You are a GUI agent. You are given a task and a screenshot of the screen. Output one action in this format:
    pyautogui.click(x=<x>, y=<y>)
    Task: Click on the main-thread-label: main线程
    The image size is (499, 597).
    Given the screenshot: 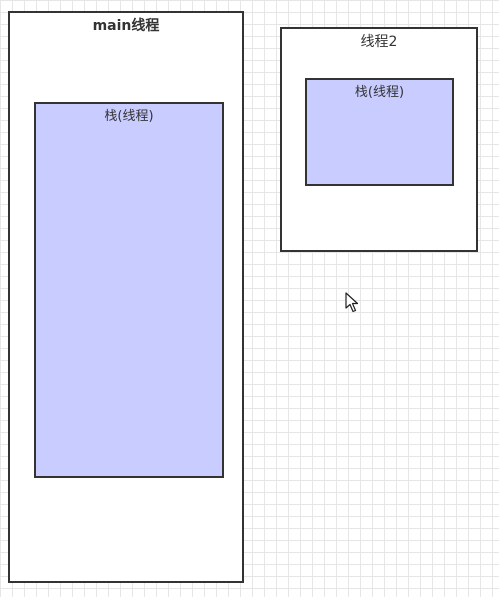 What is the action you would take?
    pyautogui.click(x=126, y=26)
    